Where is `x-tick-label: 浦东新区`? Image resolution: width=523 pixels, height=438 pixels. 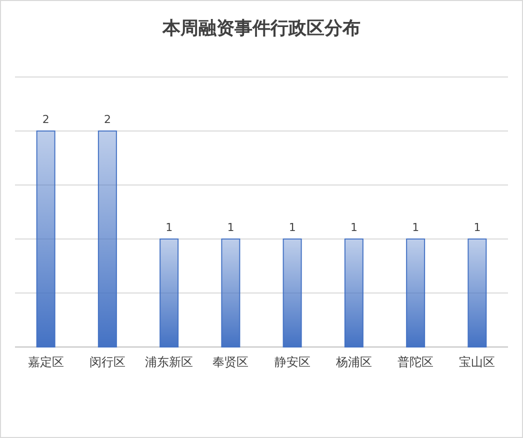
x-tick-label: 浦东新区 is located at coordinates (169, 362).